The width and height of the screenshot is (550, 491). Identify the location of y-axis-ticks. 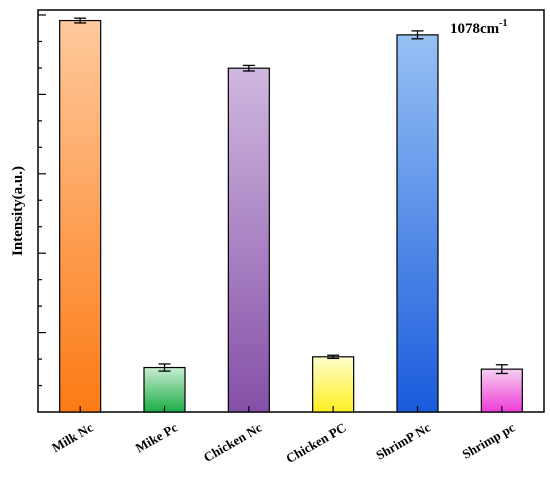
(42, 200).